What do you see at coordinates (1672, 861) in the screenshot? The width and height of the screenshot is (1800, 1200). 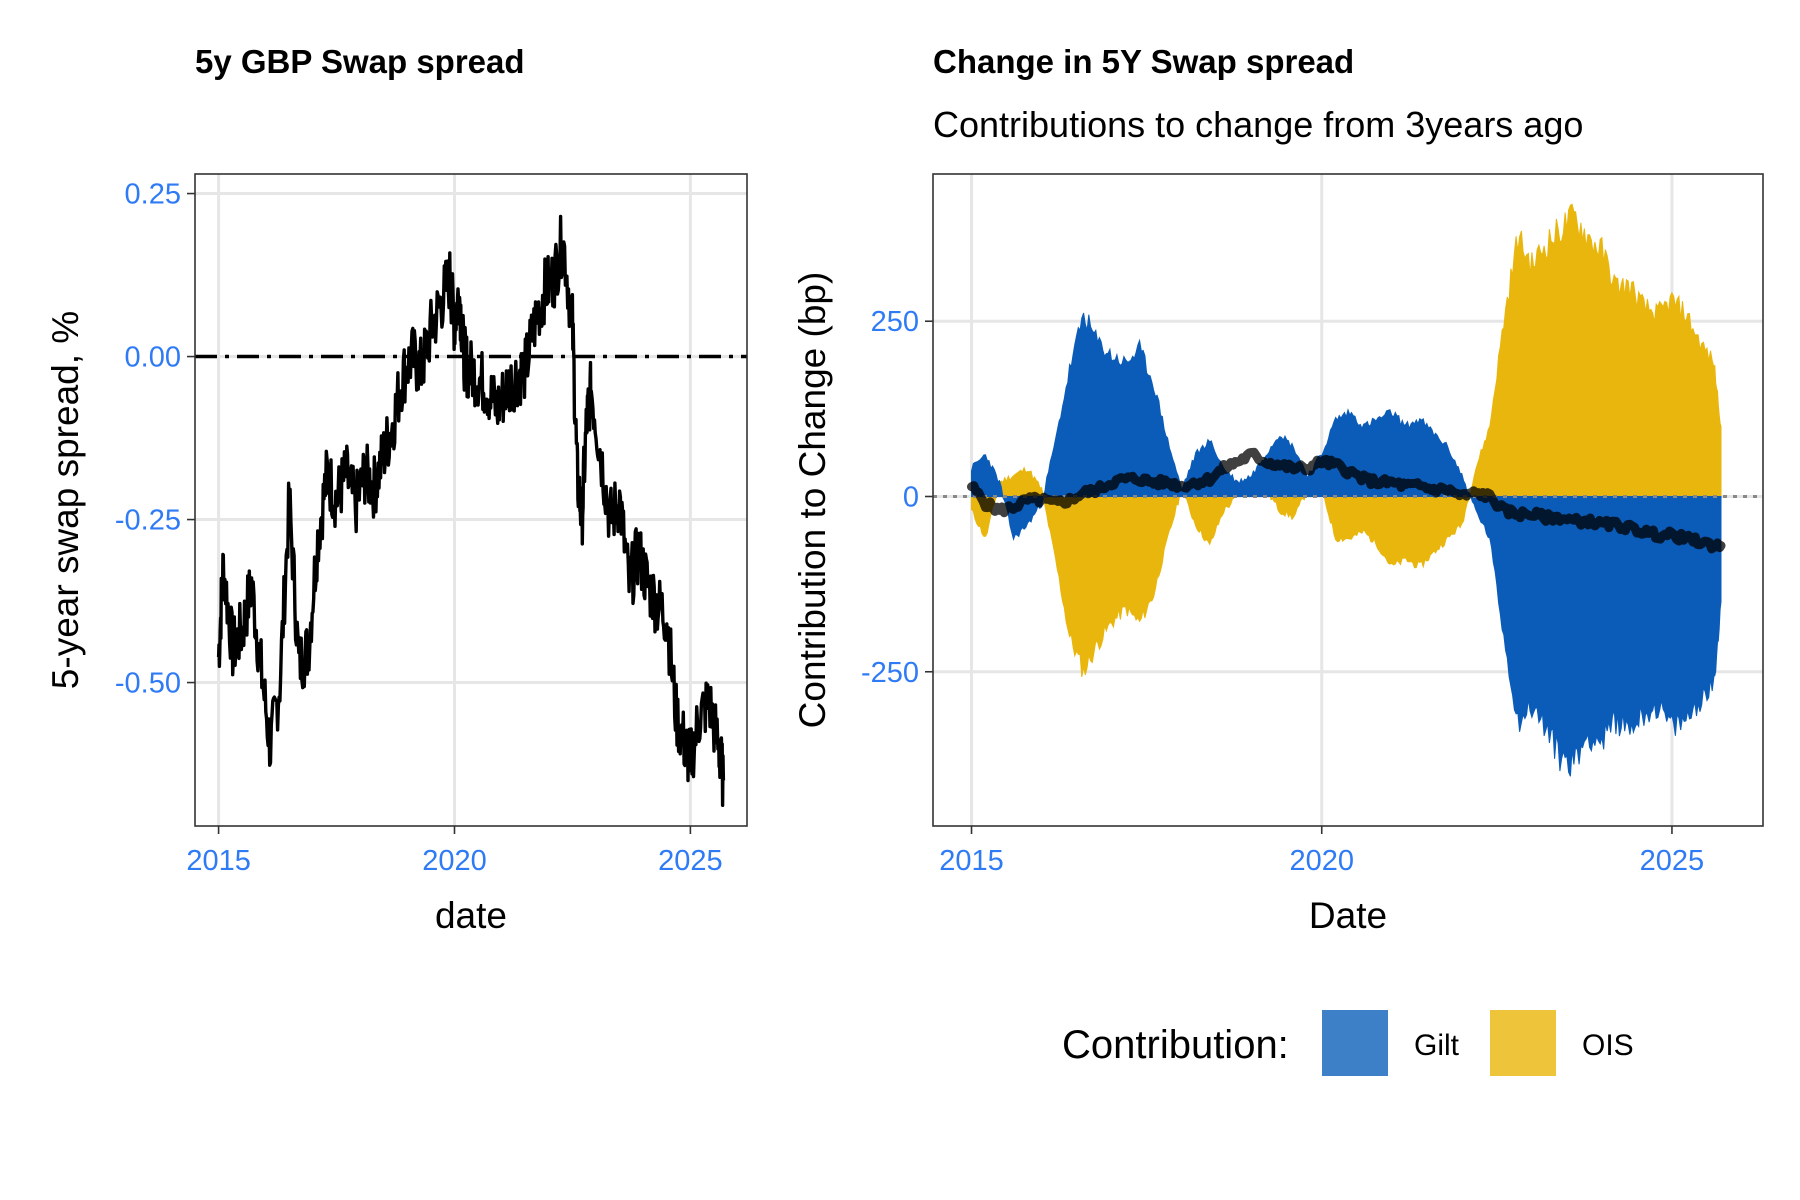 I see `right-x-tick-label: 2025` at bounding box center [1672, 861].